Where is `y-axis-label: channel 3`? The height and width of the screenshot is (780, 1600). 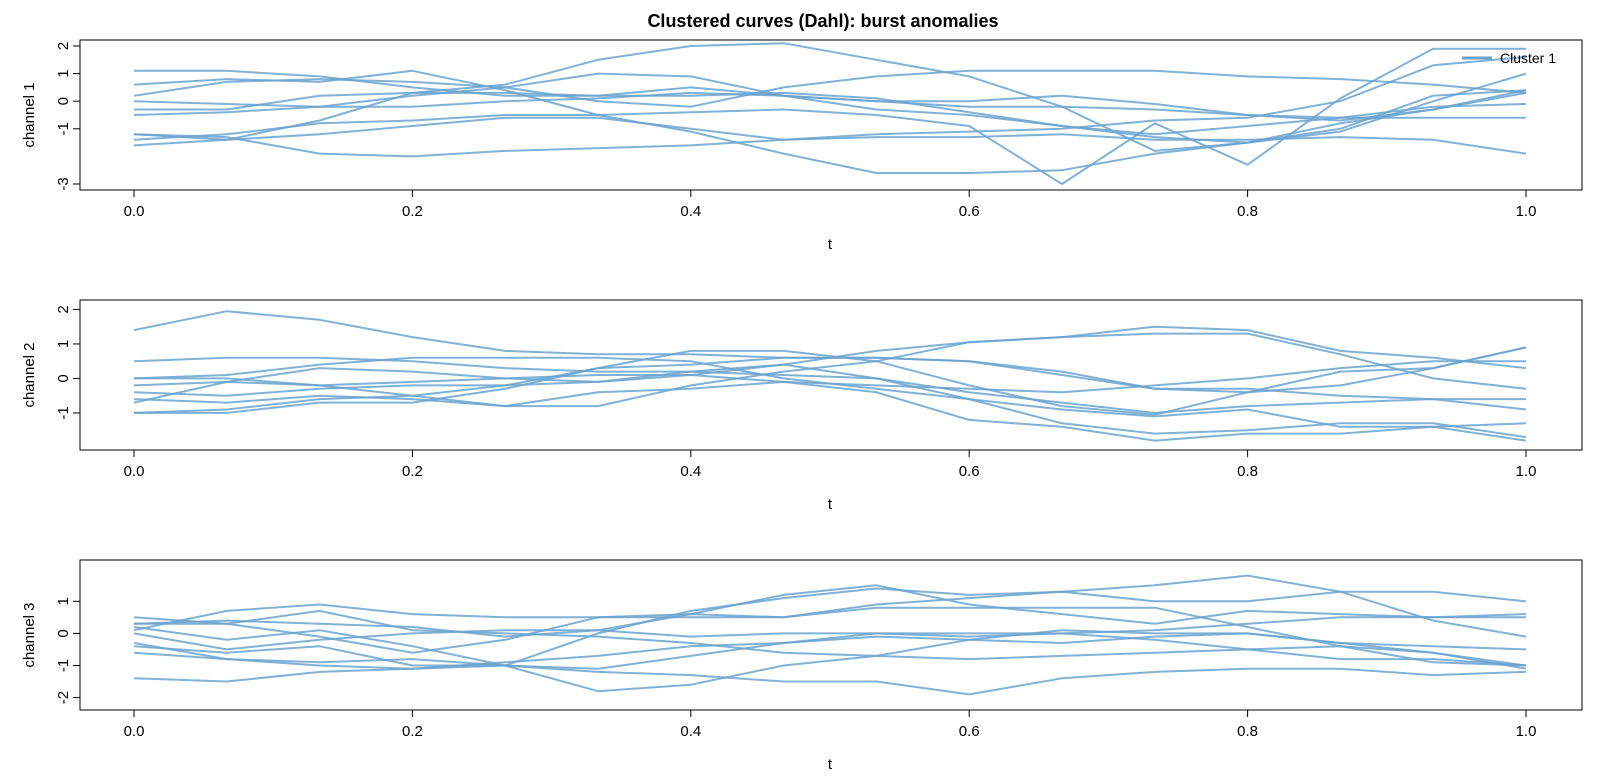
y-axis-label: channel 3 is located at coordinates (29, 634).